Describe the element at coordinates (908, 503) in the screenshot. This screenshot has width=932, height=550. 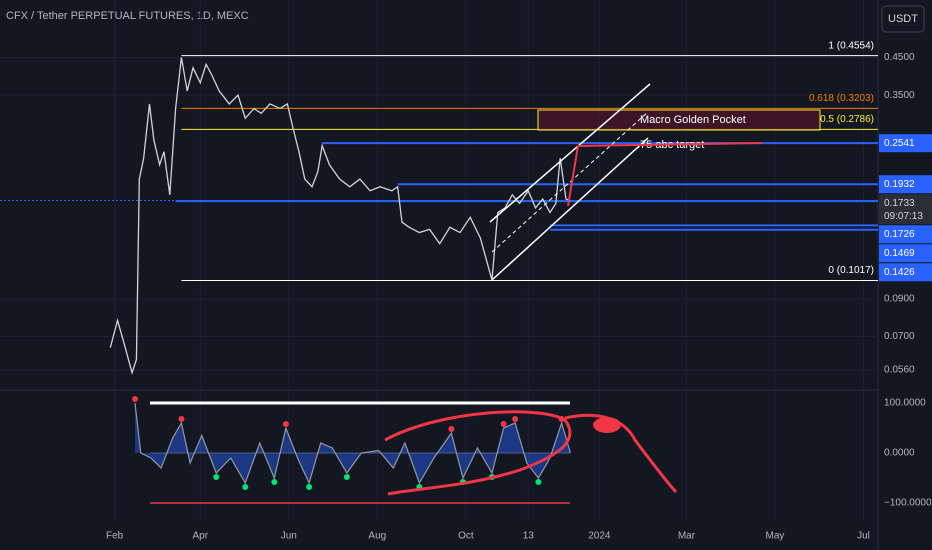
I see `osc-tick-label: −100.0000` at that location.